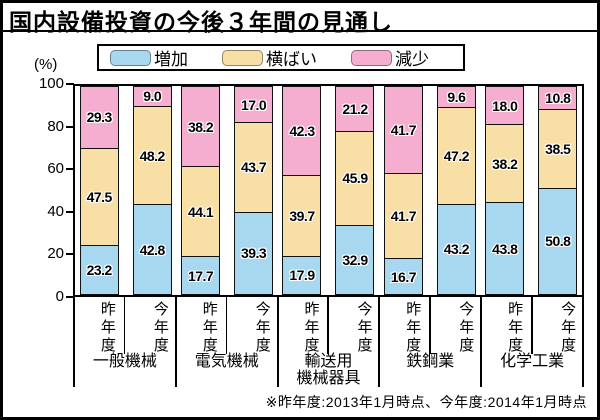 The image size is (600, 420). I want to click on segment-decrease: 17.0, so click(254, 105).